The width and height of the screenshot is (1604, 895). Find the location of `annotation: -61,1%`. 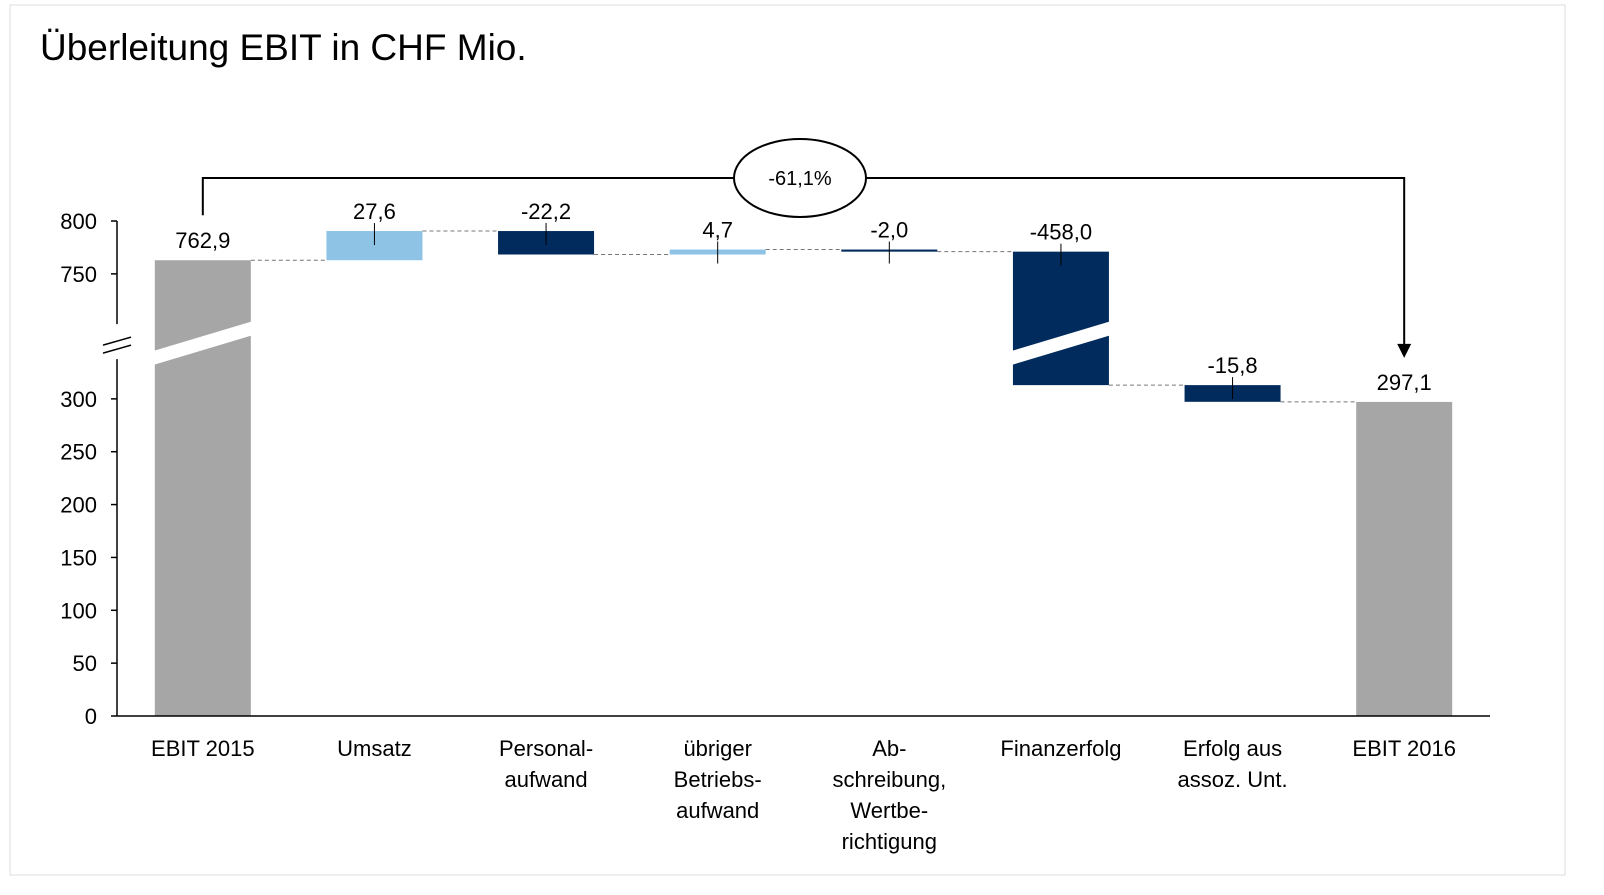

annotation: -61,1% is located at coordinates (800, 179).